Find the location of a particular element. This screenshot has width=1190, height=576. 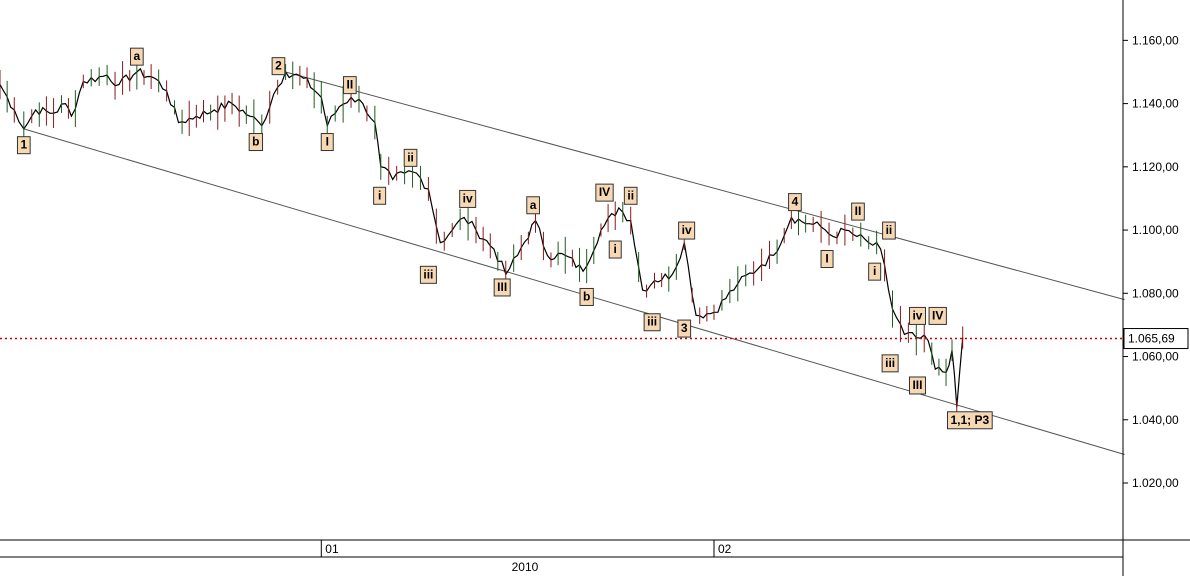

y-tick-label: 1.160,00 is located at coordinates (1155, 40).